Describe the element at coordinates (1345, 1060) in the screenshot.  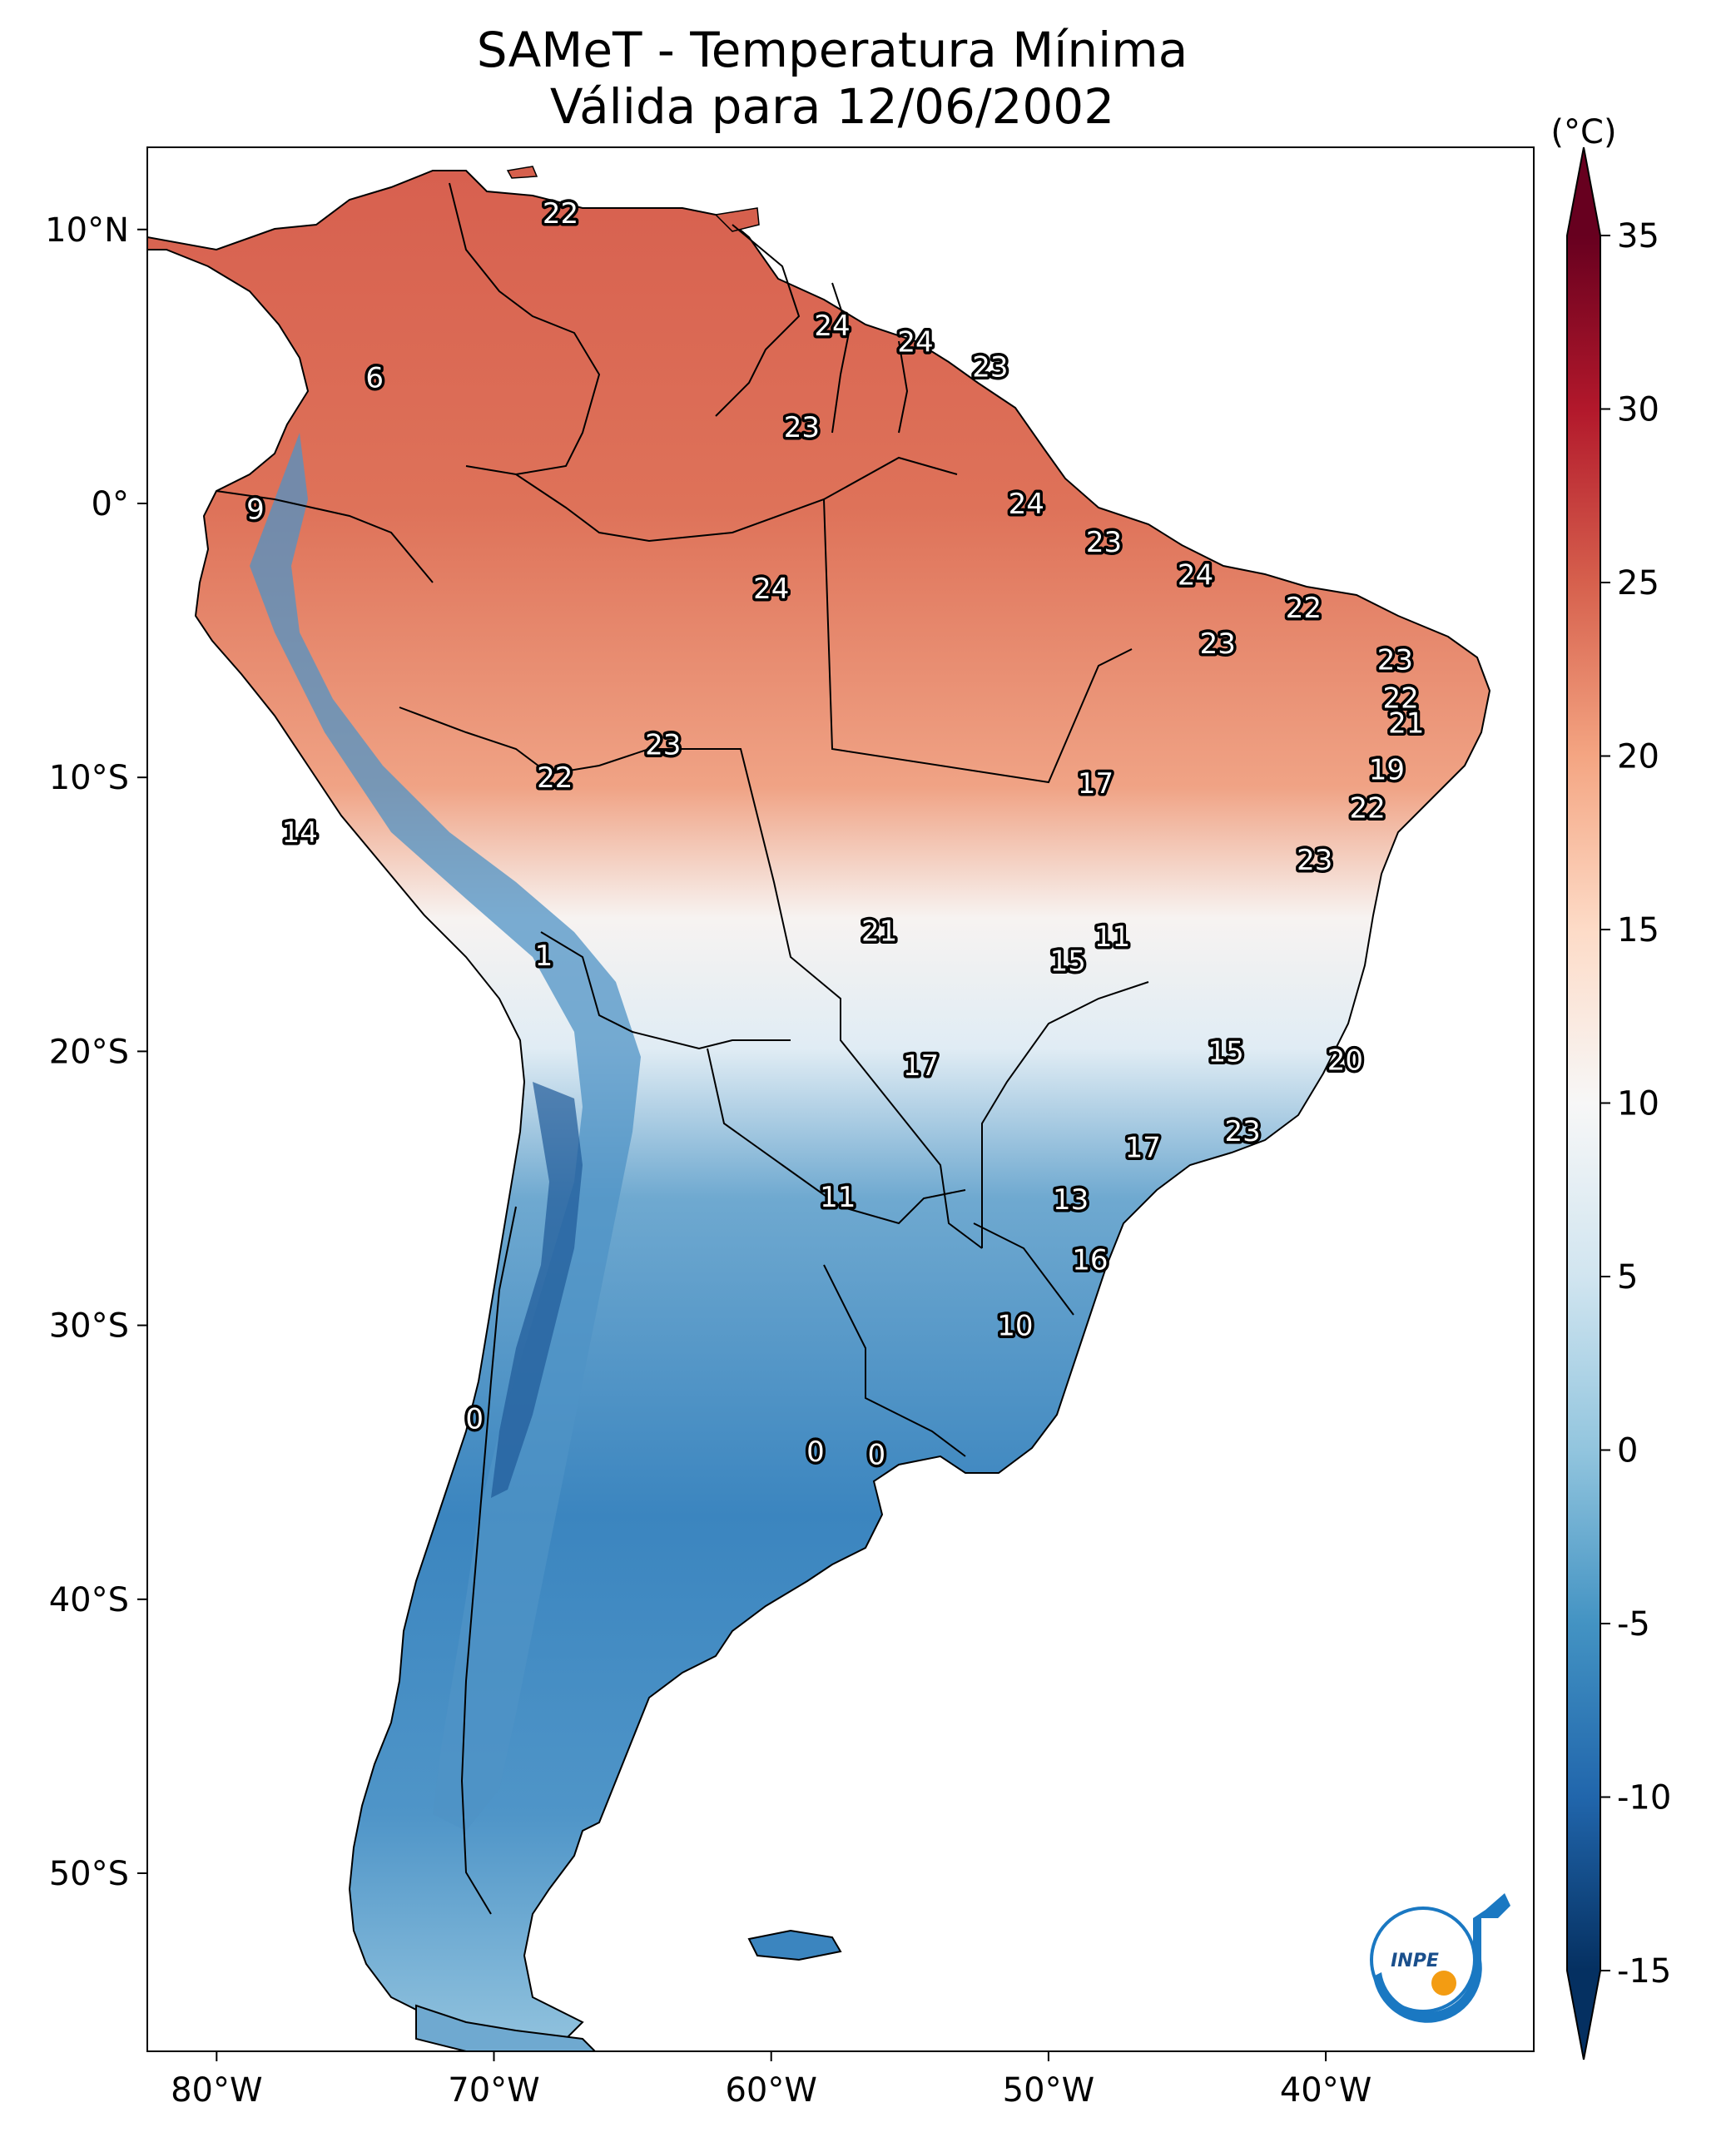
I see `station-value-label: 20` at that location.